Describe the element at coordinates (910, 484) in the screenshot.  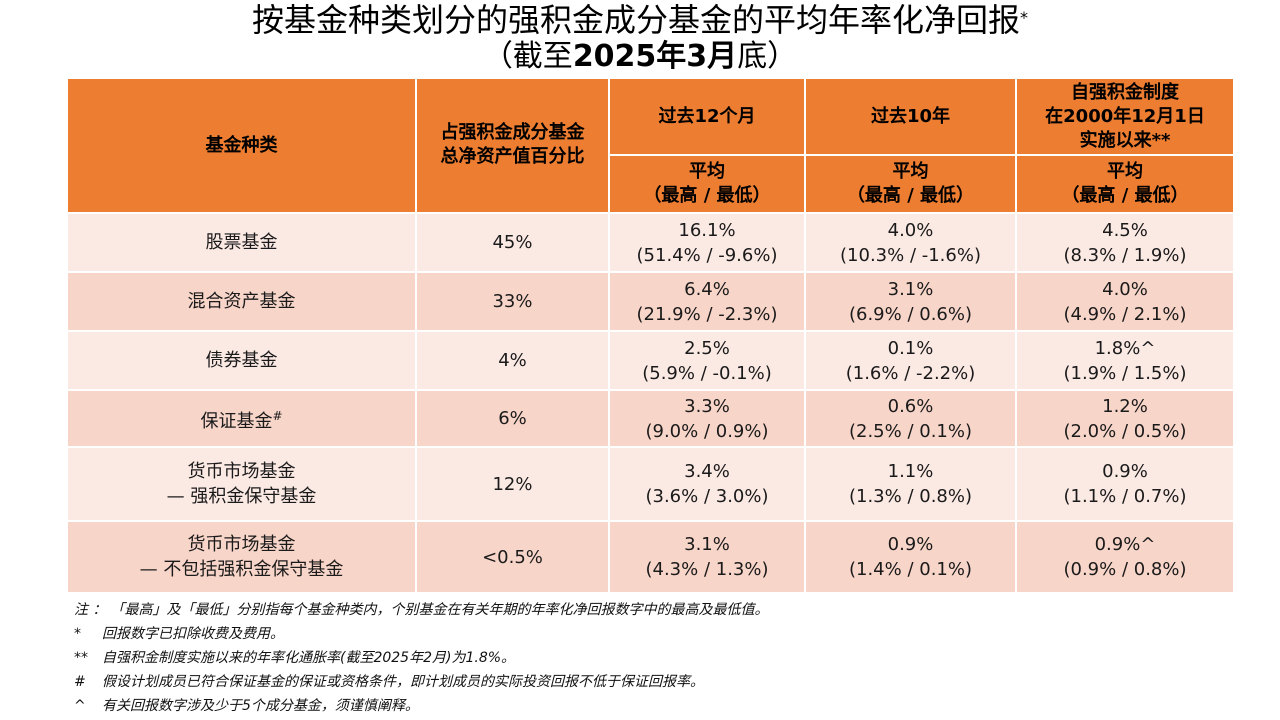
I see `return-10y: 1.1% (1.3% / 0.8%)` at that location.